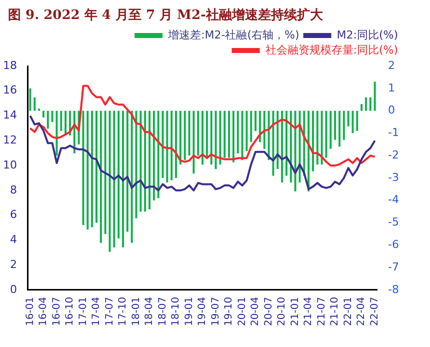 This screenshot has height=347, width=430. What do you see at coordinates (150, 311) in the screenshot?
I see `x-tick-label: 18-04` at bounding box center [150, 311].